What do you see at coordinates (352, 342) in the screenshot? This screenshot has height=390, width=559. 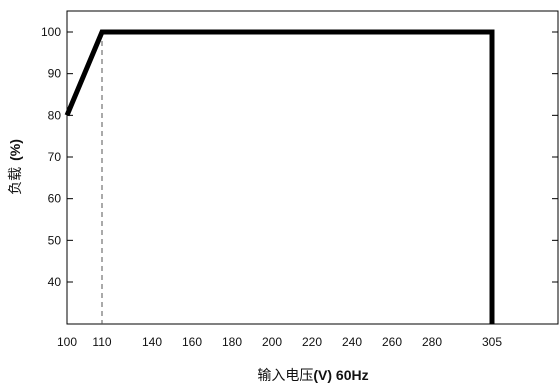 I see `x-tick-label: 240` at bounding box center [352, 342].